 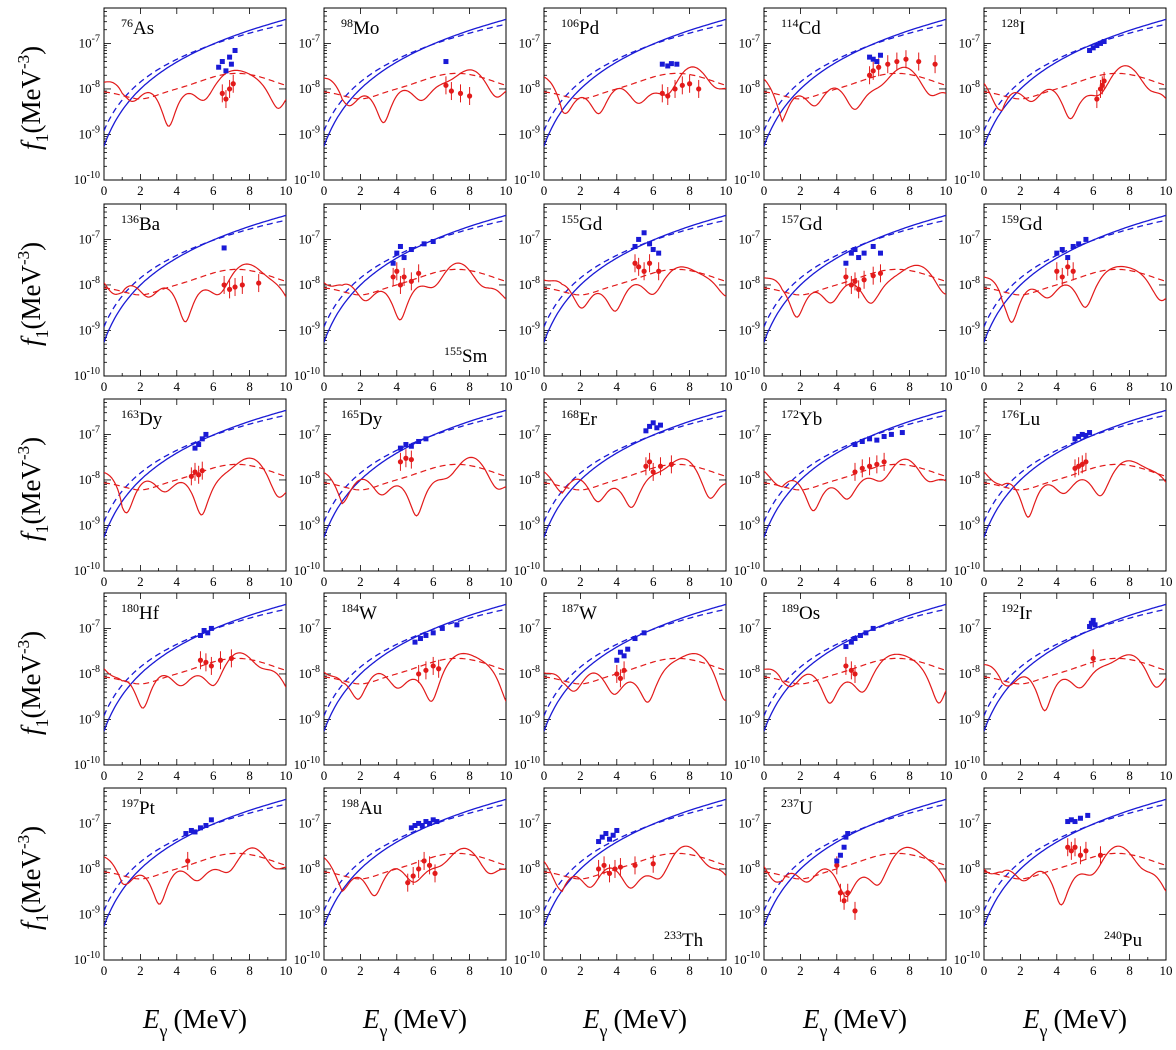 What do you see at coordinates (1074, 1022) in the screenshot?
I see `x-axis-label: Eγ (MeV)` at bounding box center [1074, 1022].